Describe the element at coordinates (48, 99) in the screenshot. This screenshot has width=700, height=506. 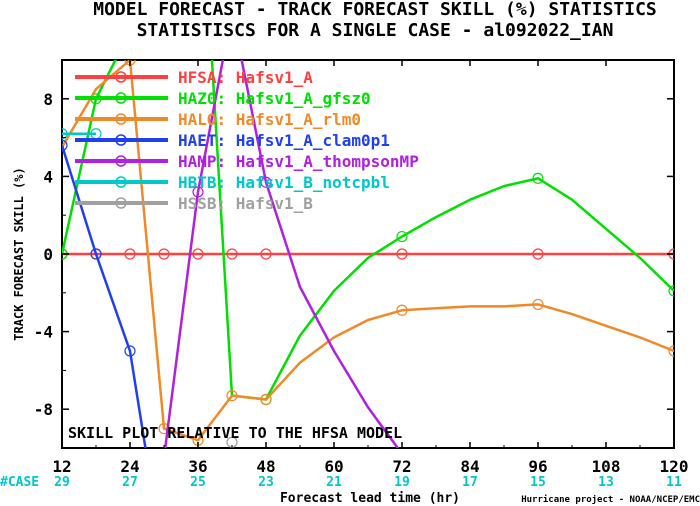
I see `y-tick-label: 8` at that location.